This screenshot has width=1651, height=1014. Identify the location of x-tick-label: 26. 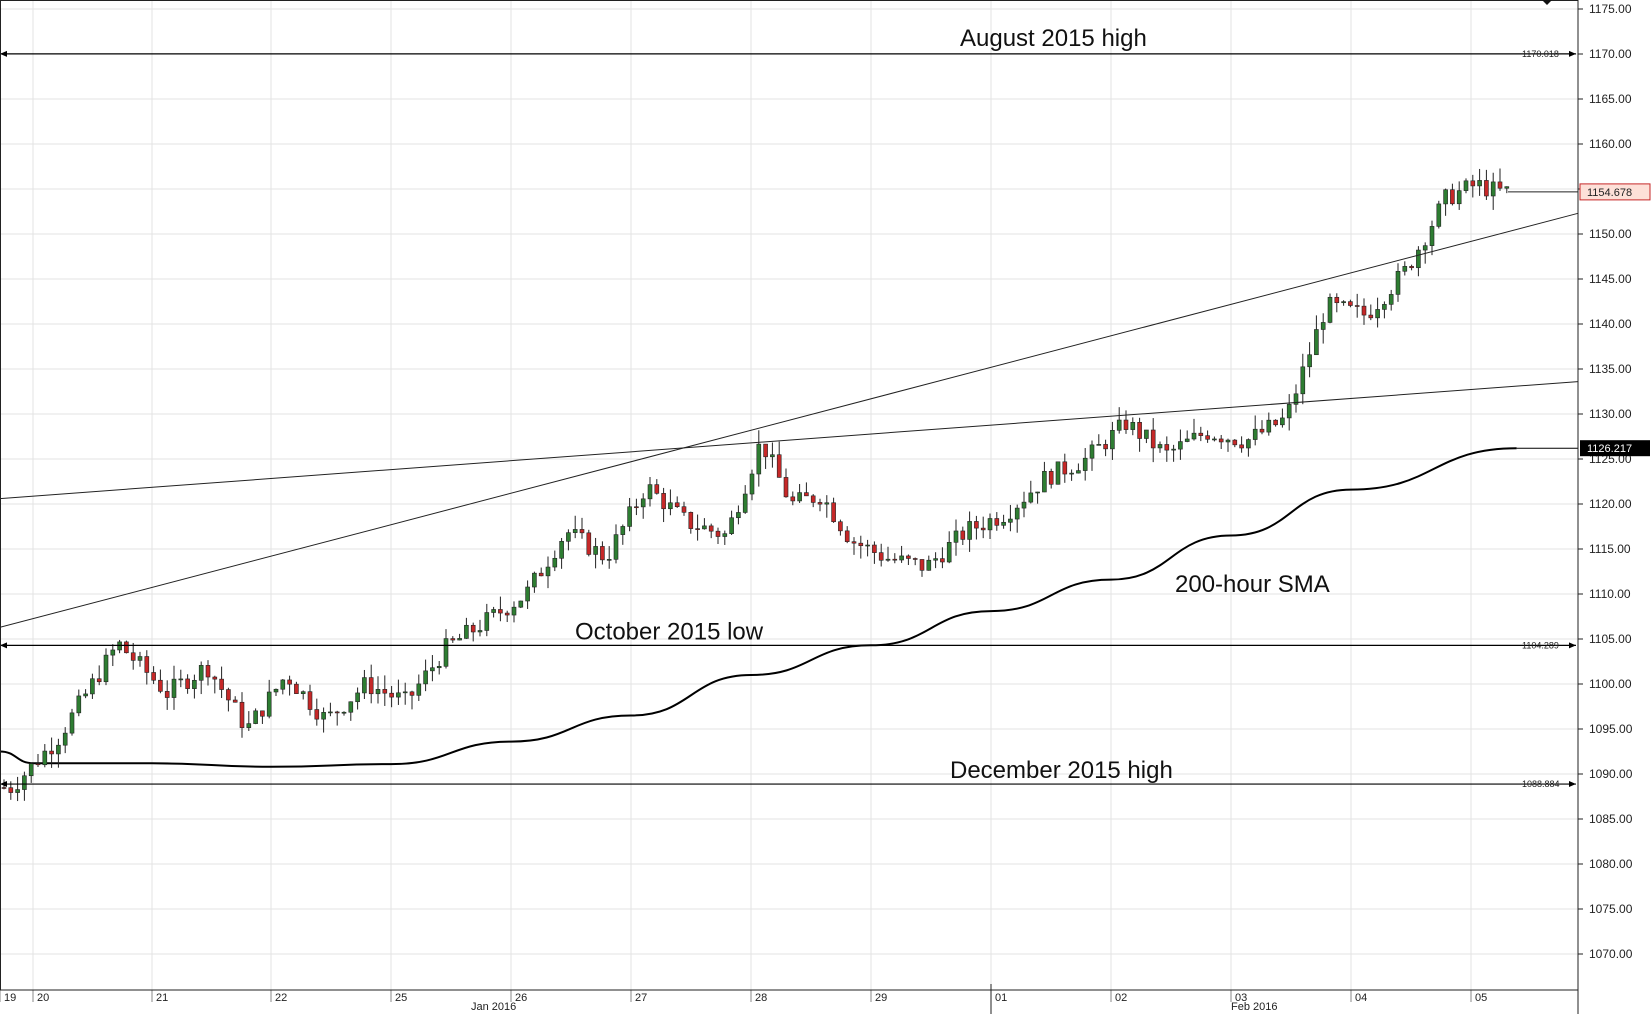
(521, 998).